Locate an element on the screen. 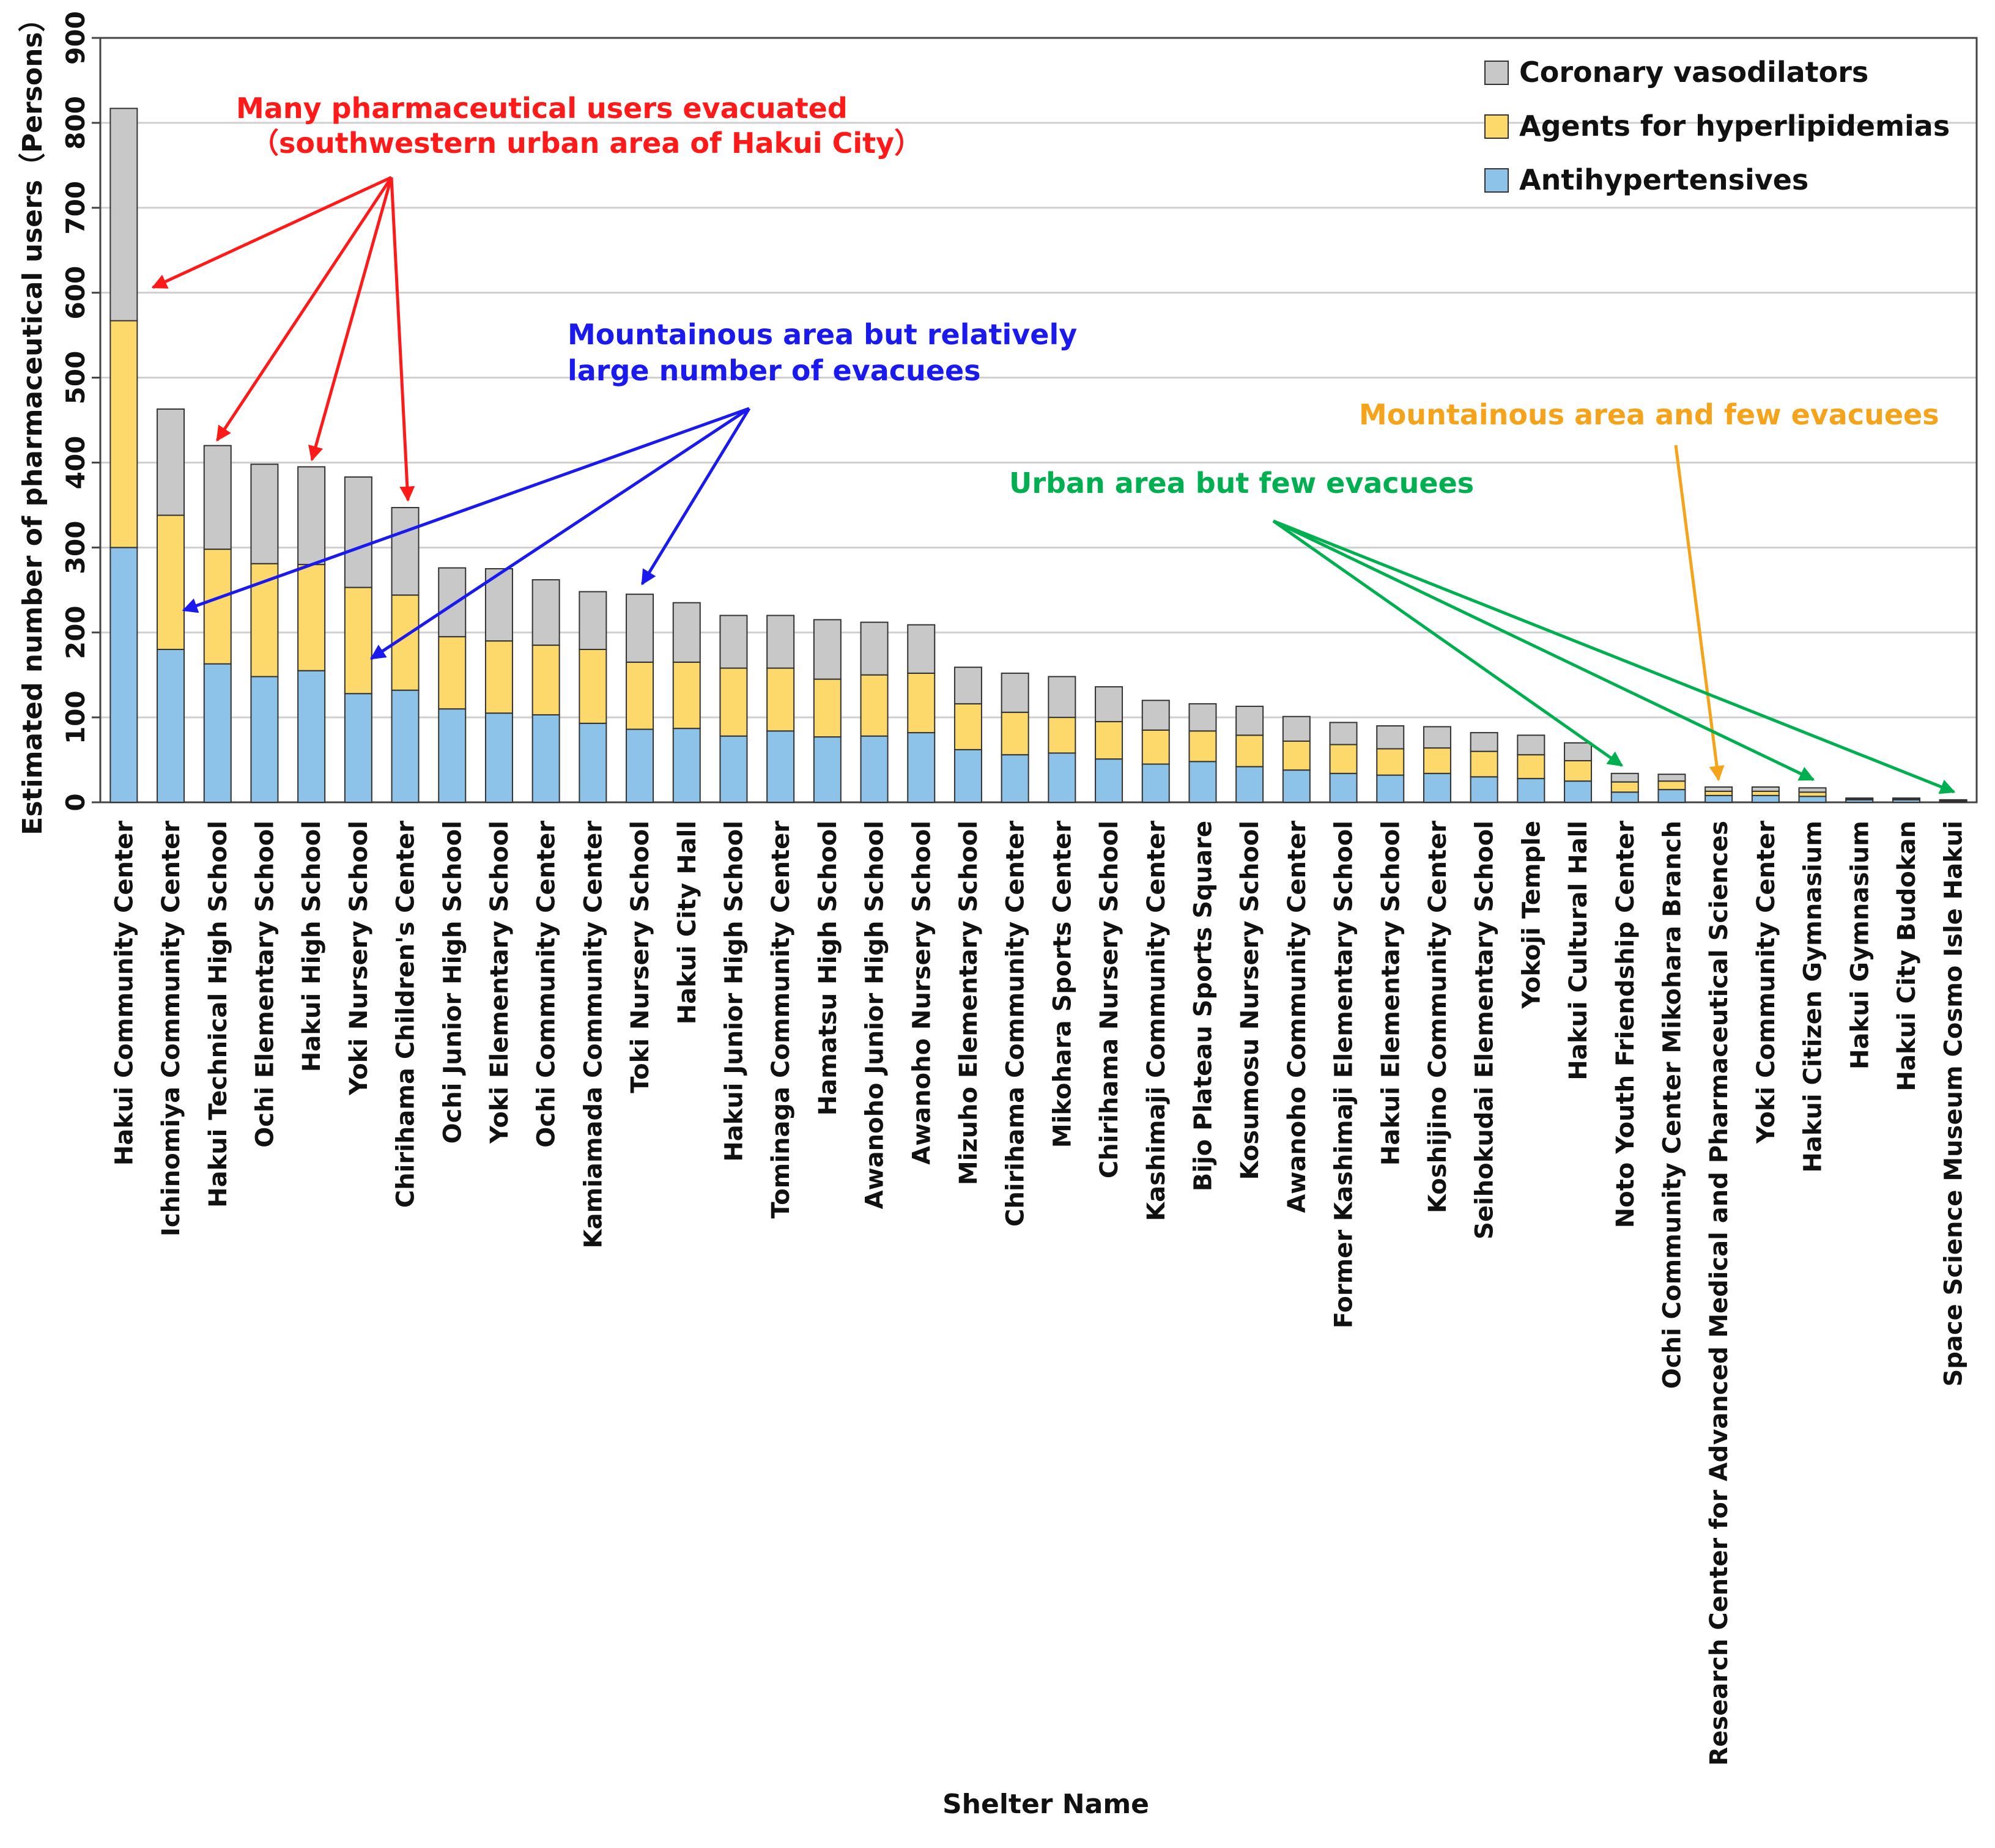 The width and height of the screenshot is (1995, 1848). annotation-text: （southwestern urban area of Hakui City） is located at coordinates (586, 143).